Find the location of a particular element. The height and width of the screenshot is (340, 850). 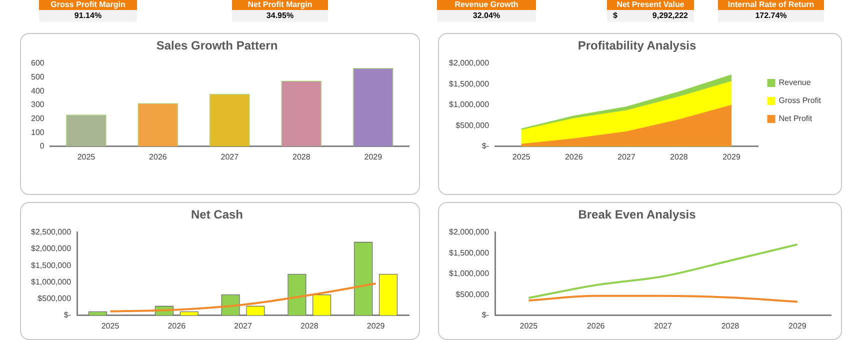

y-tick-label: 200 is located at coordinates (37, 118).